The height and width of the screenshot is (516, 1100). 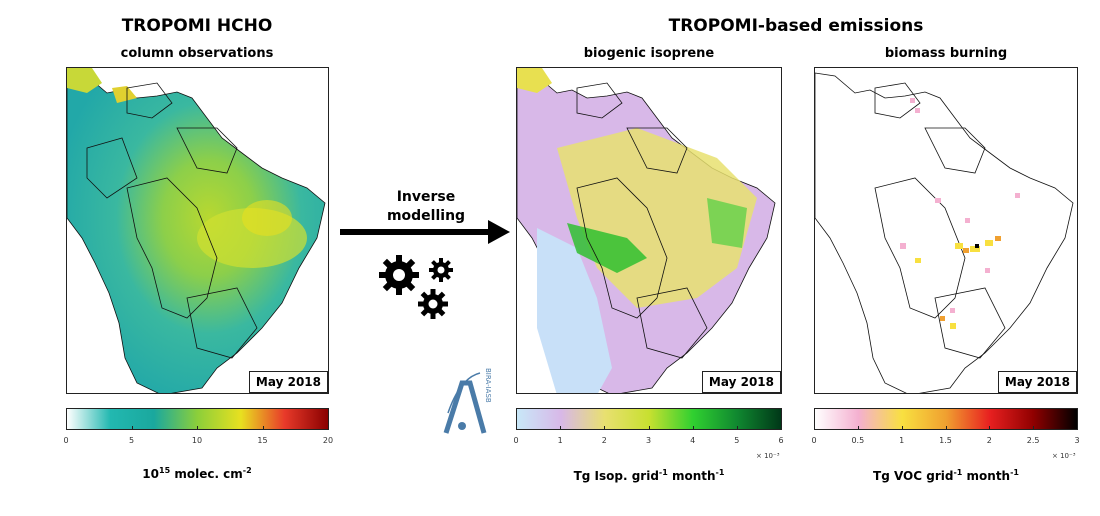 I want to click on hcho-tick-label: 10, so click(x=197, y=440).